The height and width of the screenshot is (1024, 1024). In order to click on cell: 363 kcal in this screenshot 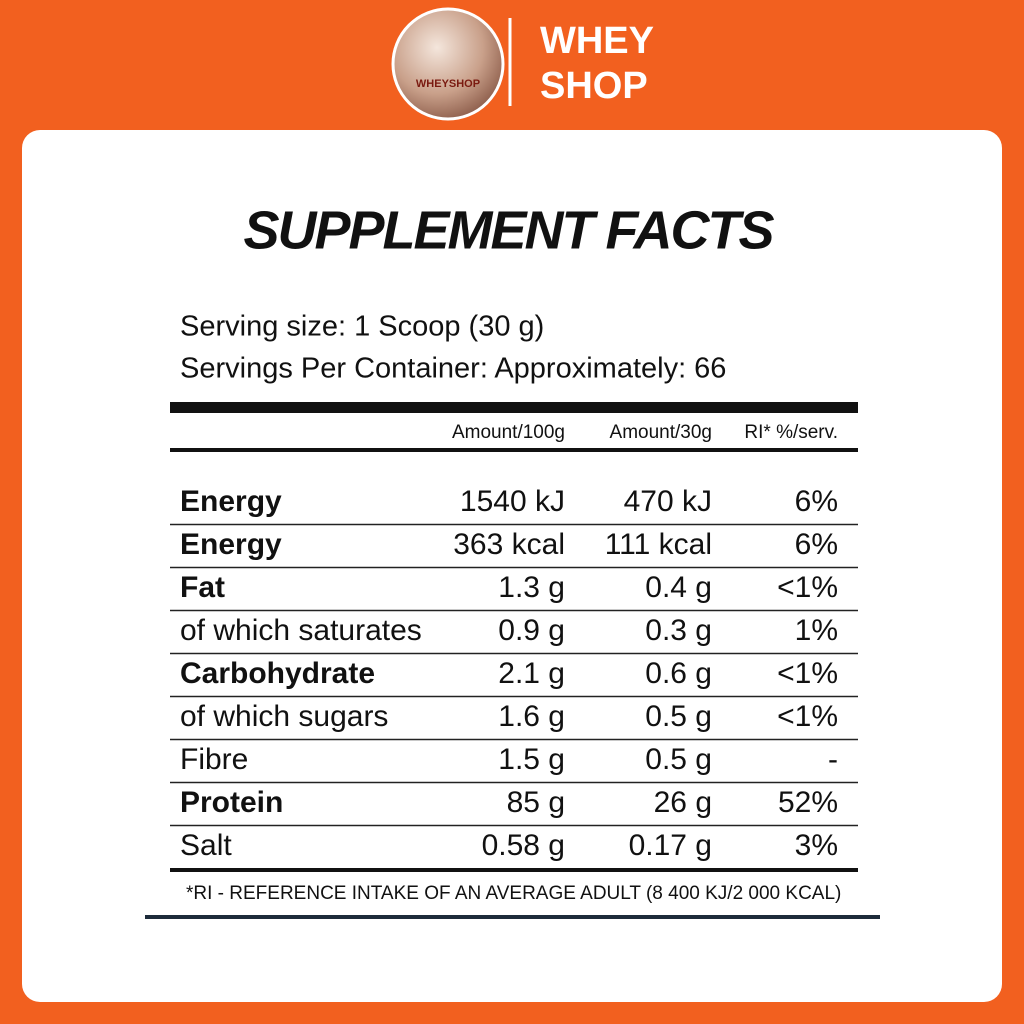, I will do `click(509, 544)`.